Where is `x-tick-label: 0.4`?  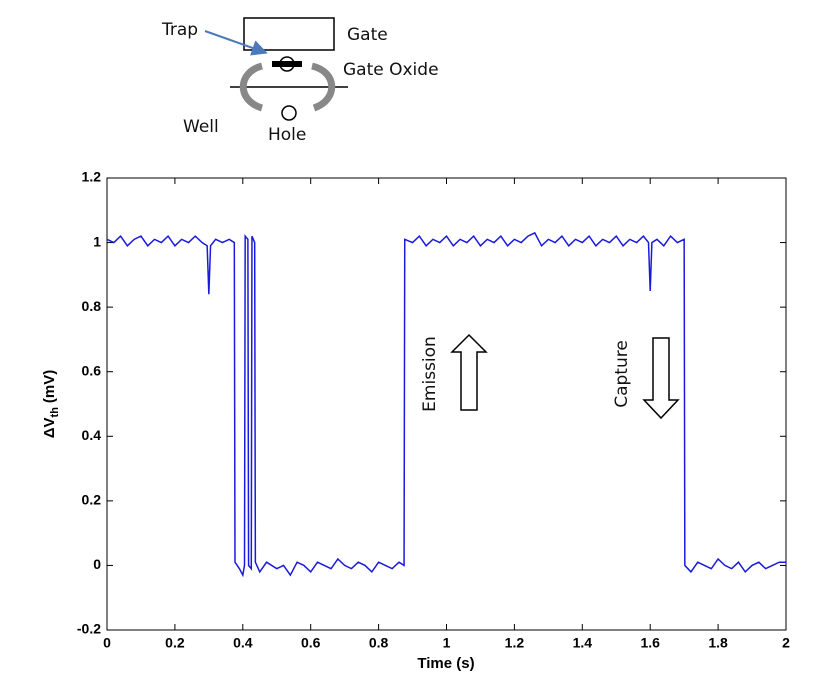
x-tick-label: 0.4 is located at coordinates (243, 643).